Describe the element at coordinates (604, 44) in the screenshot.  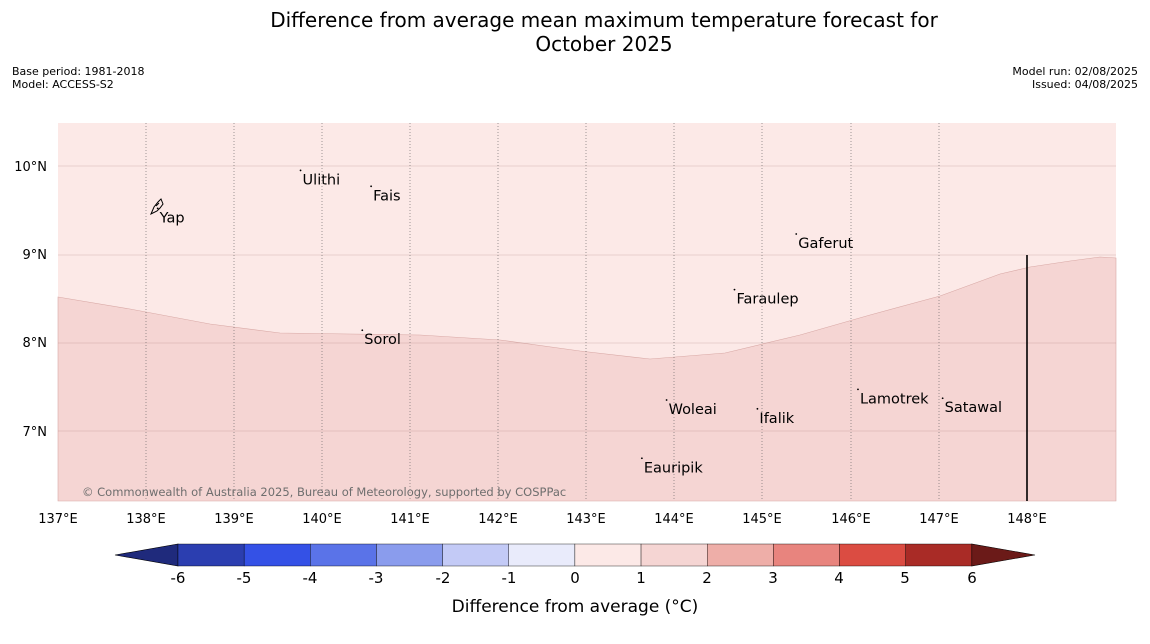
I see `map-title-line2: October 2025` at that location.